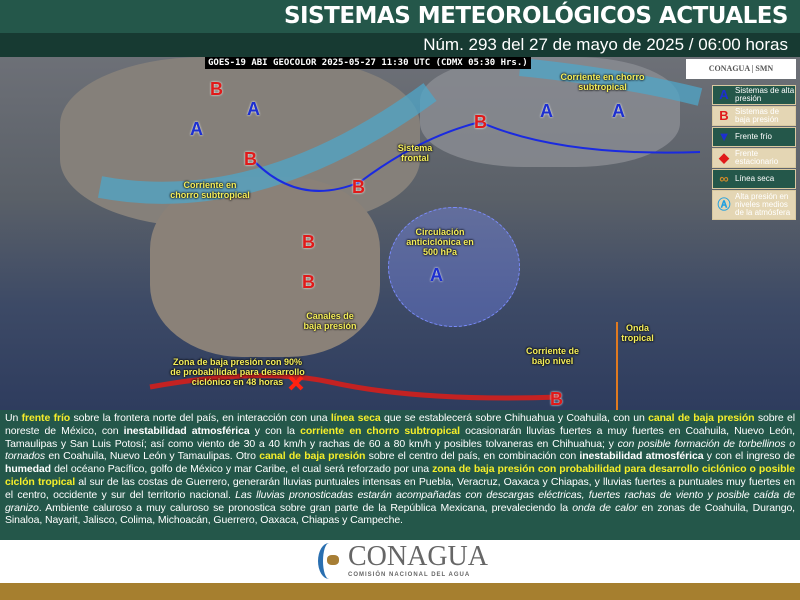  Describe the element at coordinates (754, 158) in the screenshot. I see `legend-stationary-front: ◆ Frente estacionario` at that location.